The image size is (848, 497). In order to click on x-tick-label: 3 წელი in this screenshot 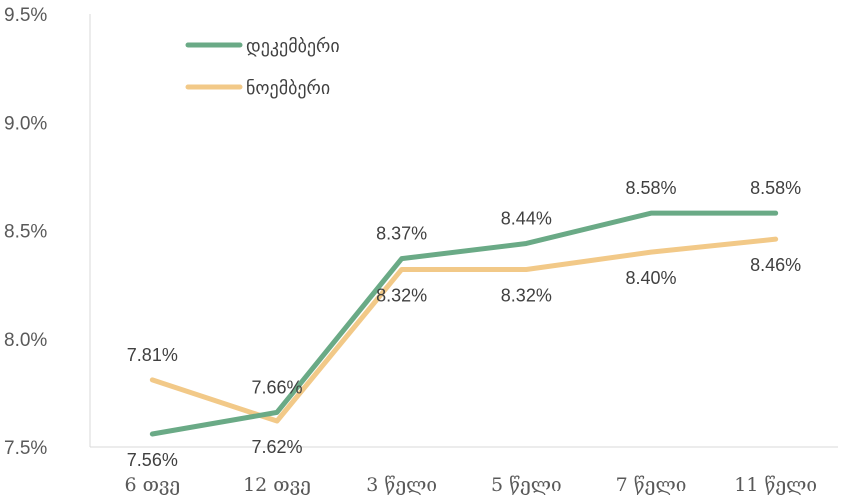, I will do `click(401, 485)`.